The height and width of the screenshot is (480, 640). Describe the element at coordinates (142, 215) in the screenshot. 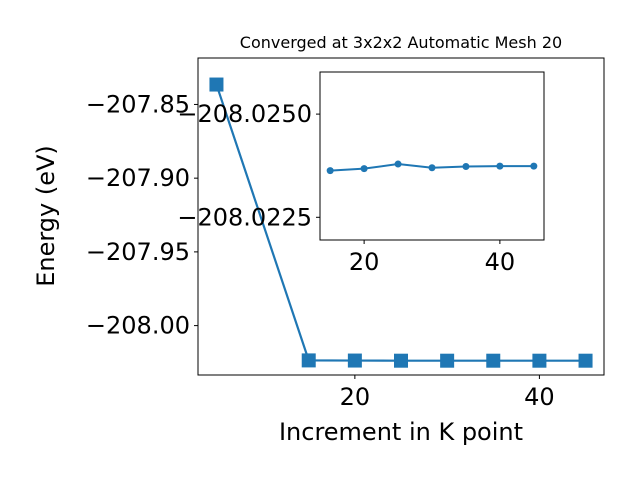

I see `main-y-ticks: −208.00 −207.95 −207.90 −207.85` at that location.